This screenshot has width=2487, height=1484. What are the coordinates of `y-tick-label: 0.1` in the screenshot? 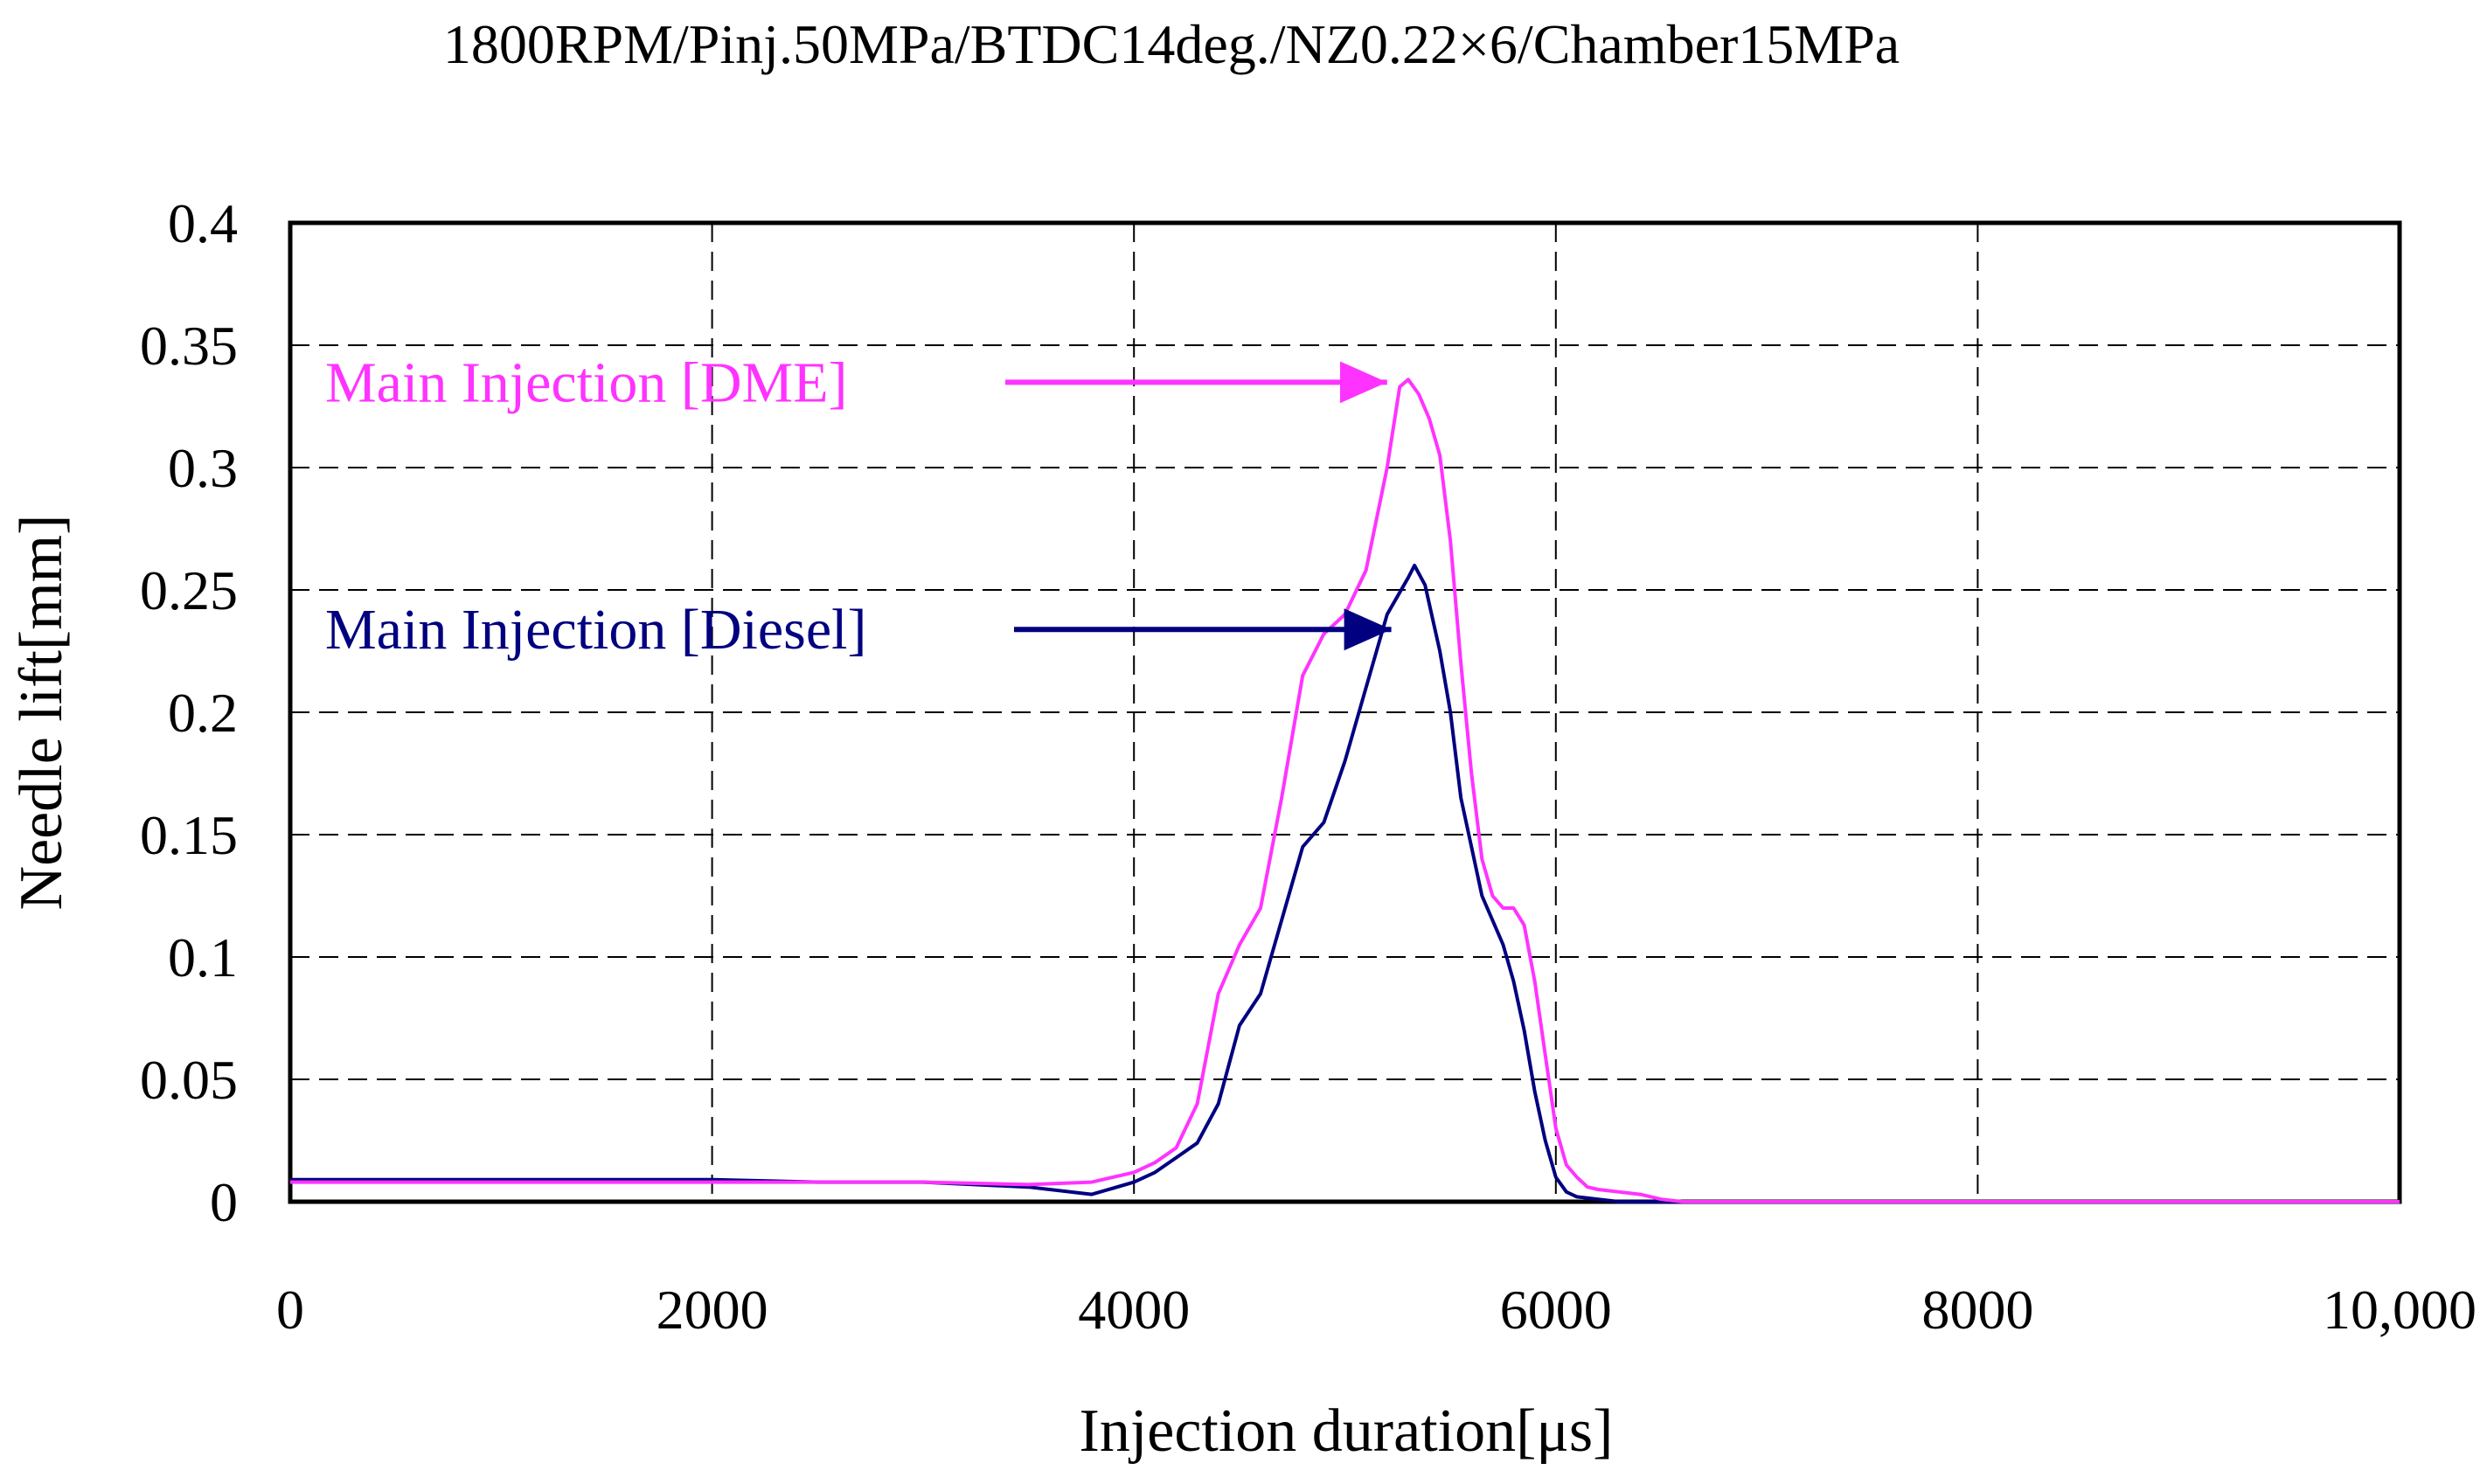 It's located at (203, 957).